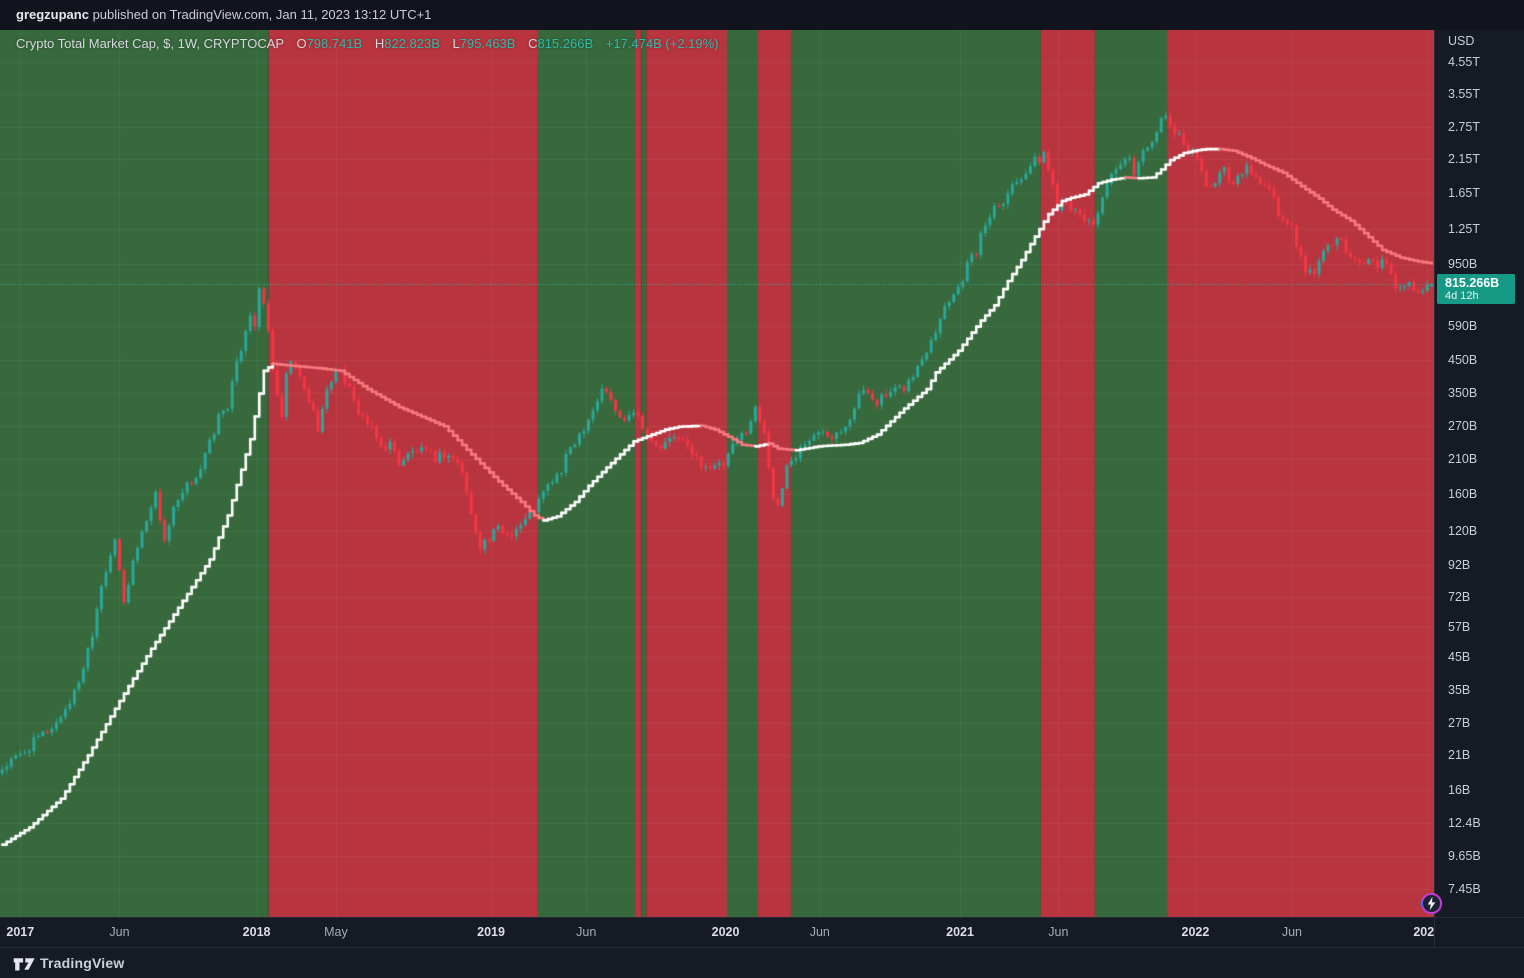 This screenshot has width=1524, height=978. What do you see at coordinates (1459, 689) in the screenshot?
I see `price-tick-label: 35B` at bounding box center [1459, 689].